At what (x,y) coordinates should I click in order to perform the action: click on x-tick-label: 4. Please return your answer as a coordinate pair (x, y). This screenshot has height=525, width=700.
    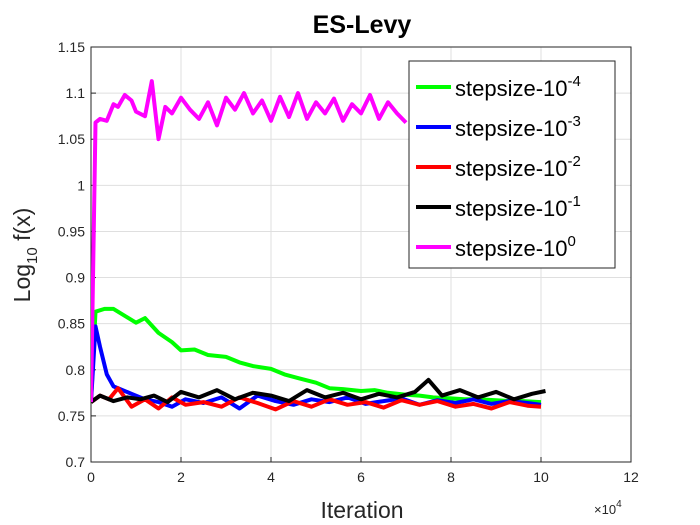
    Looking at the image, I should click on (271, 477).